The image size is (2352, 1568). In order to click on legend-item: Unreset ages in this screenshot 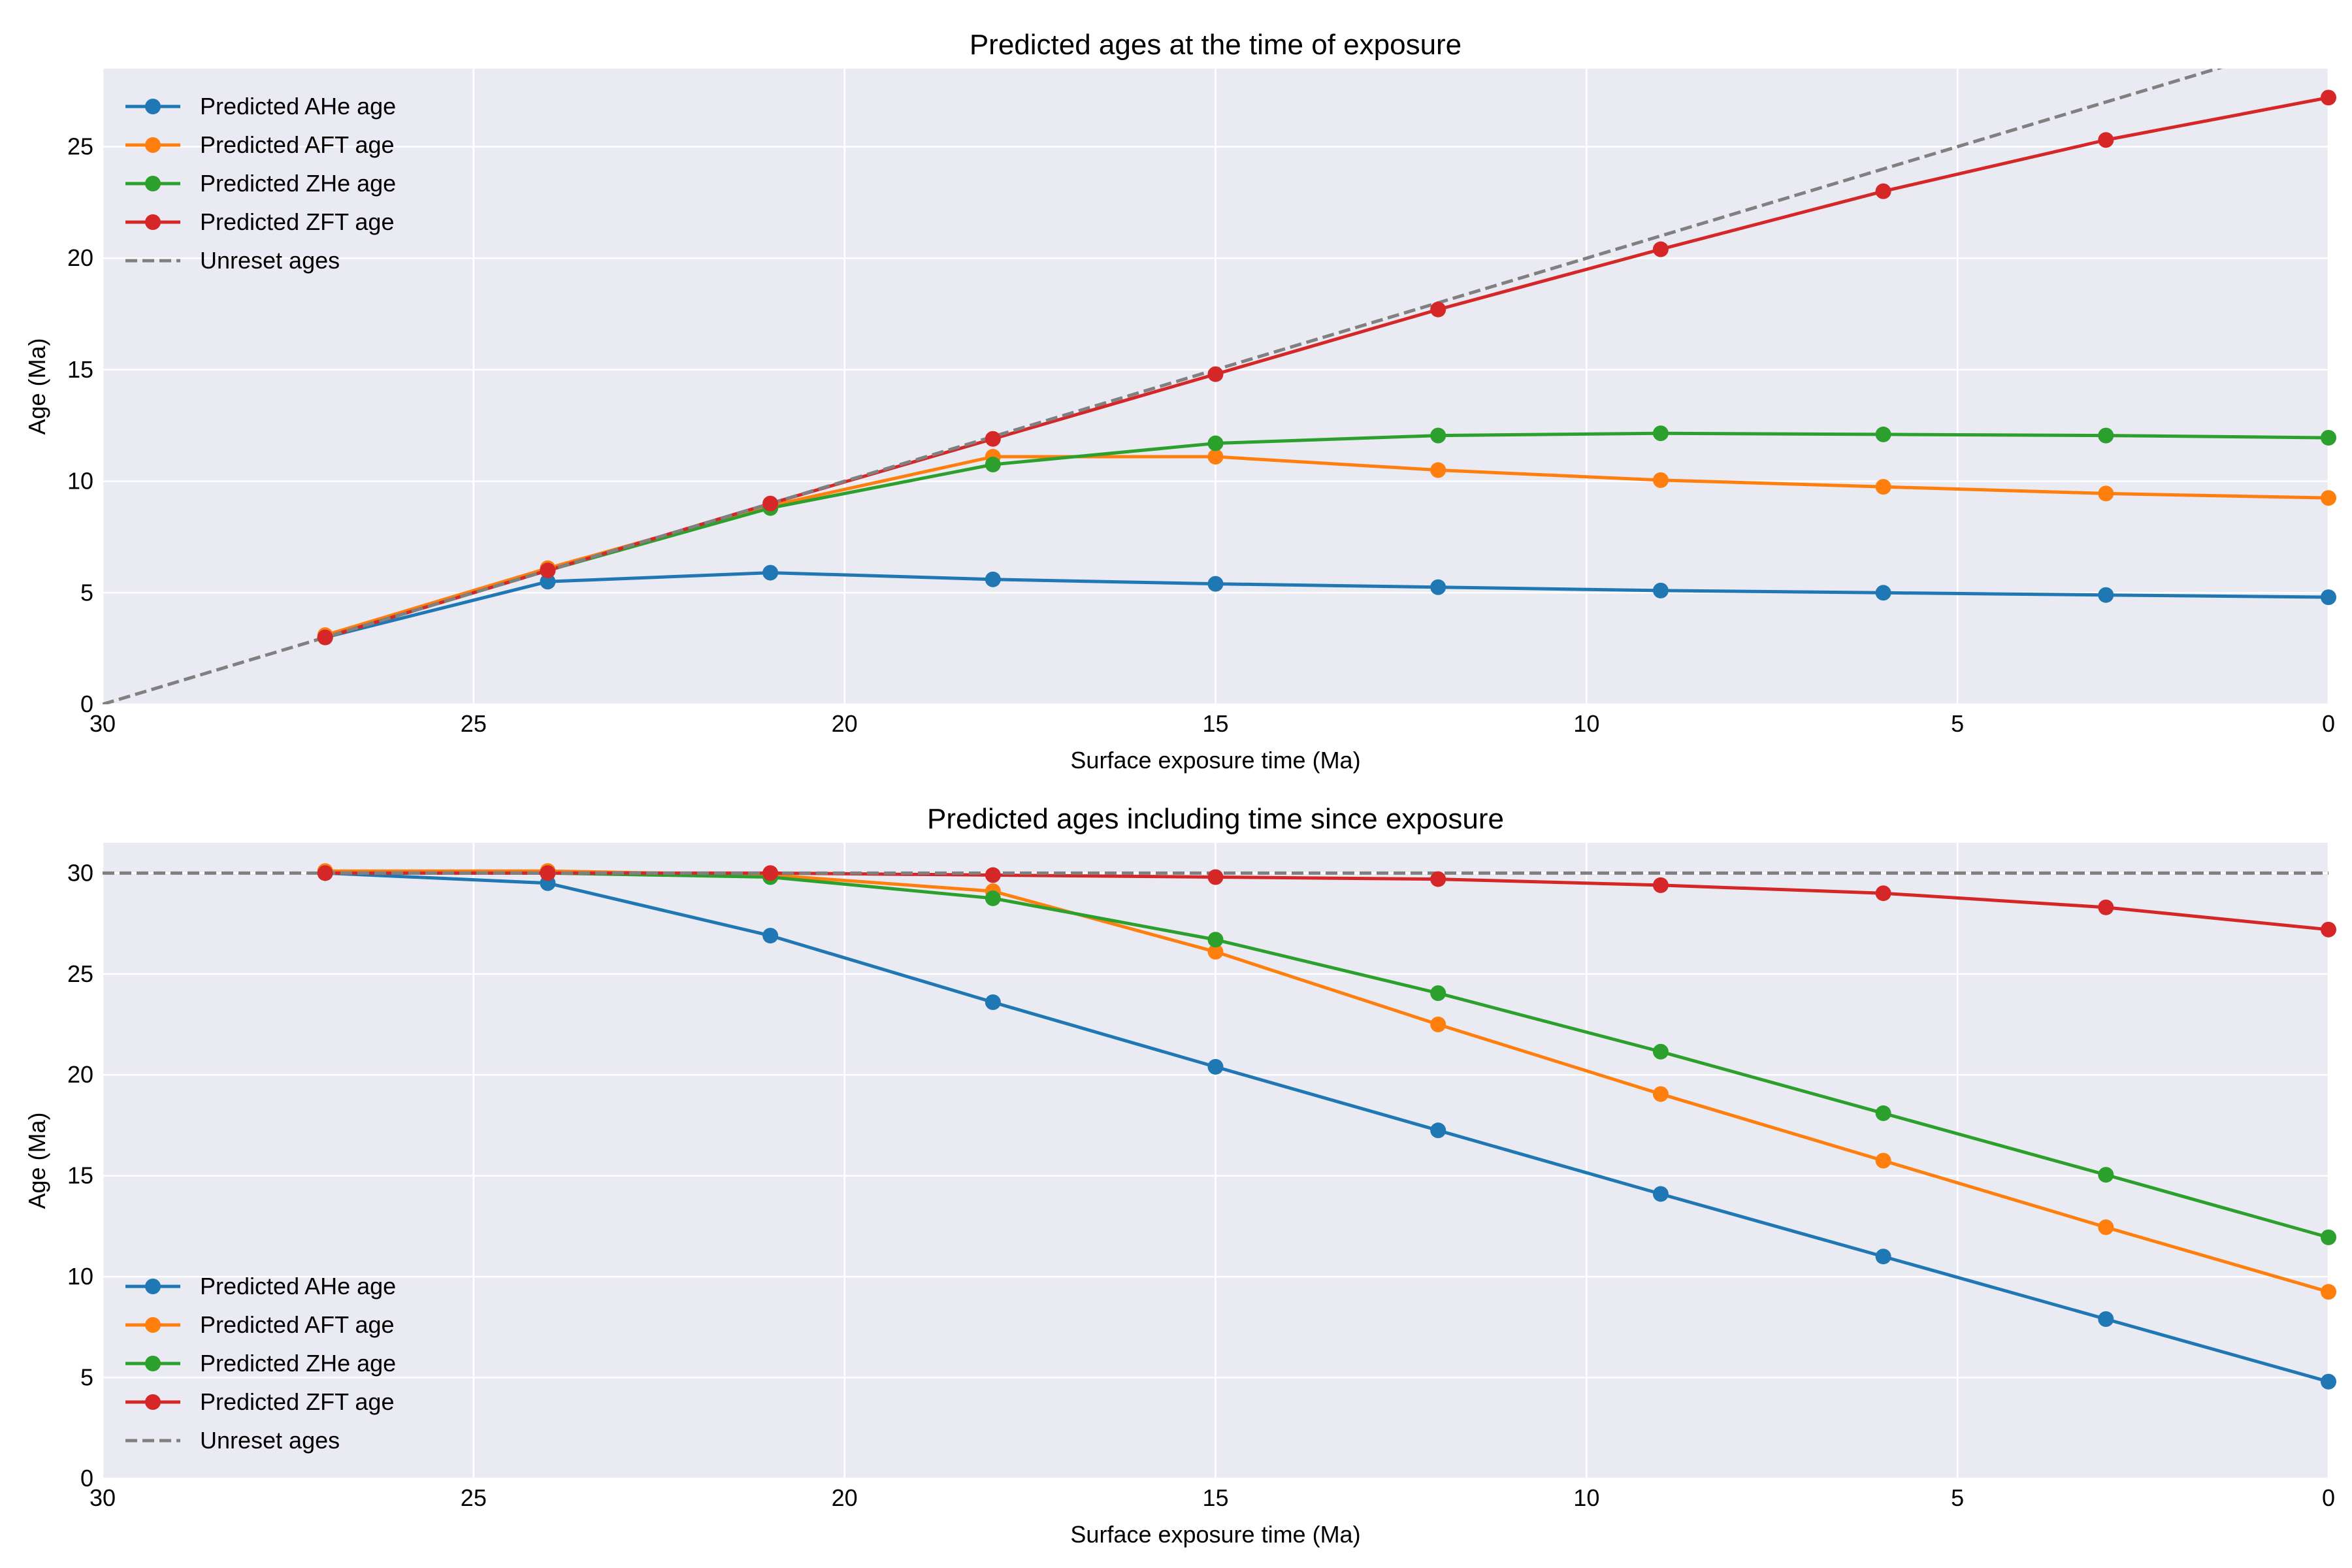, I will do `click(232, 1440)`.